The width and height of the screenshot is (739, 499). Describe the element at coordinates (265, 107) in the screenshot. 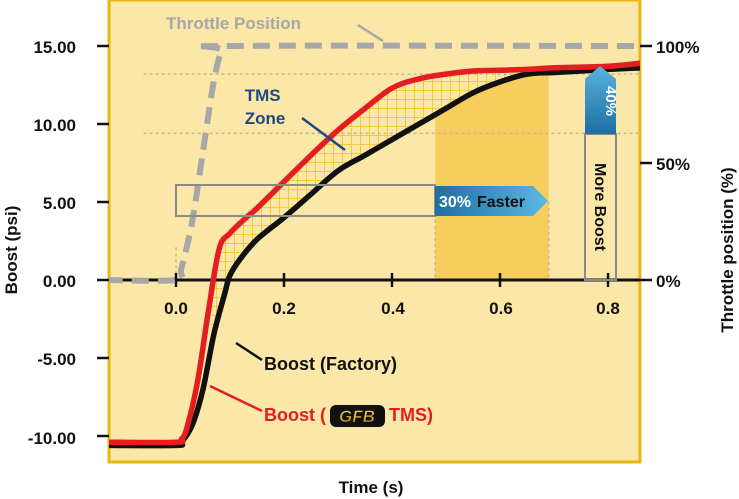

I see `tms-zone-label: TMS Zone` at that location.